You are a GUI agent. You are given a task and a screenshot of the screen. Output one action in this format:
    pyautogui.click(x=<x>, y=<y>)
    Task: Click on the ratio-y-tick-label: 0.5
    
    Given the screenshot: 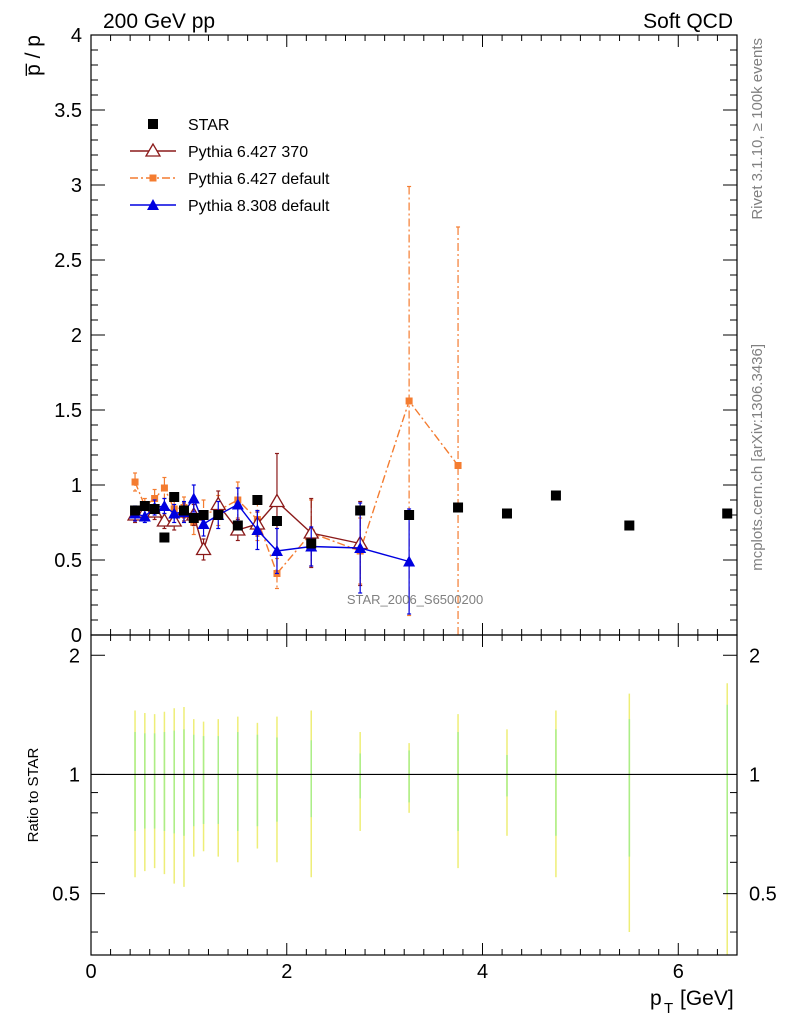 What is the action you would take?
    pyautogui.click(x=66, y=895)
    